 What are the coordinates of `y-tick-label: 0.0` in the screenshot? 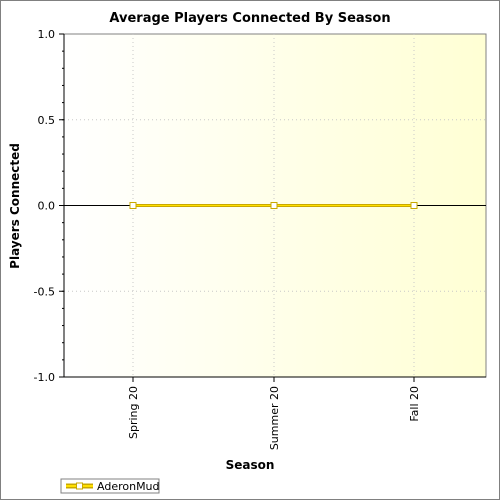 It's located at (47, 206).